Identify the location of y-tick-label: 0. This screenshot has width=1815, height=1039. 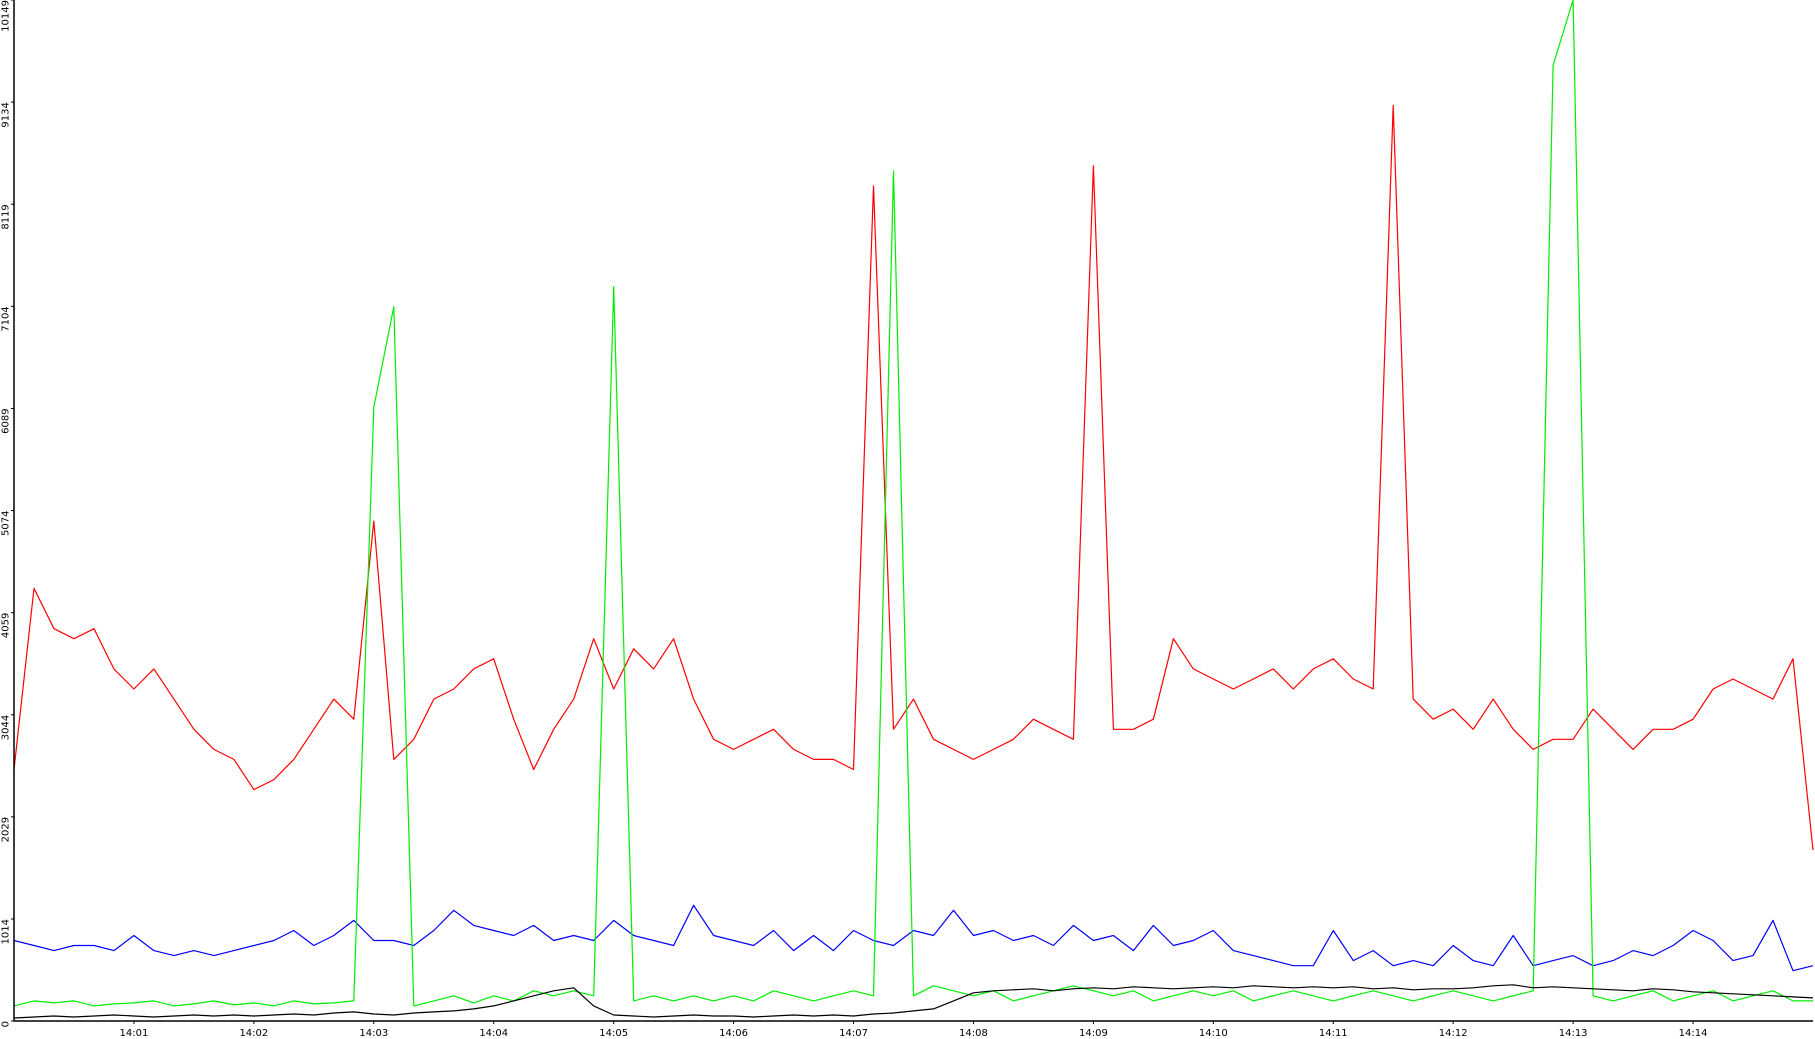
(5, 1024).